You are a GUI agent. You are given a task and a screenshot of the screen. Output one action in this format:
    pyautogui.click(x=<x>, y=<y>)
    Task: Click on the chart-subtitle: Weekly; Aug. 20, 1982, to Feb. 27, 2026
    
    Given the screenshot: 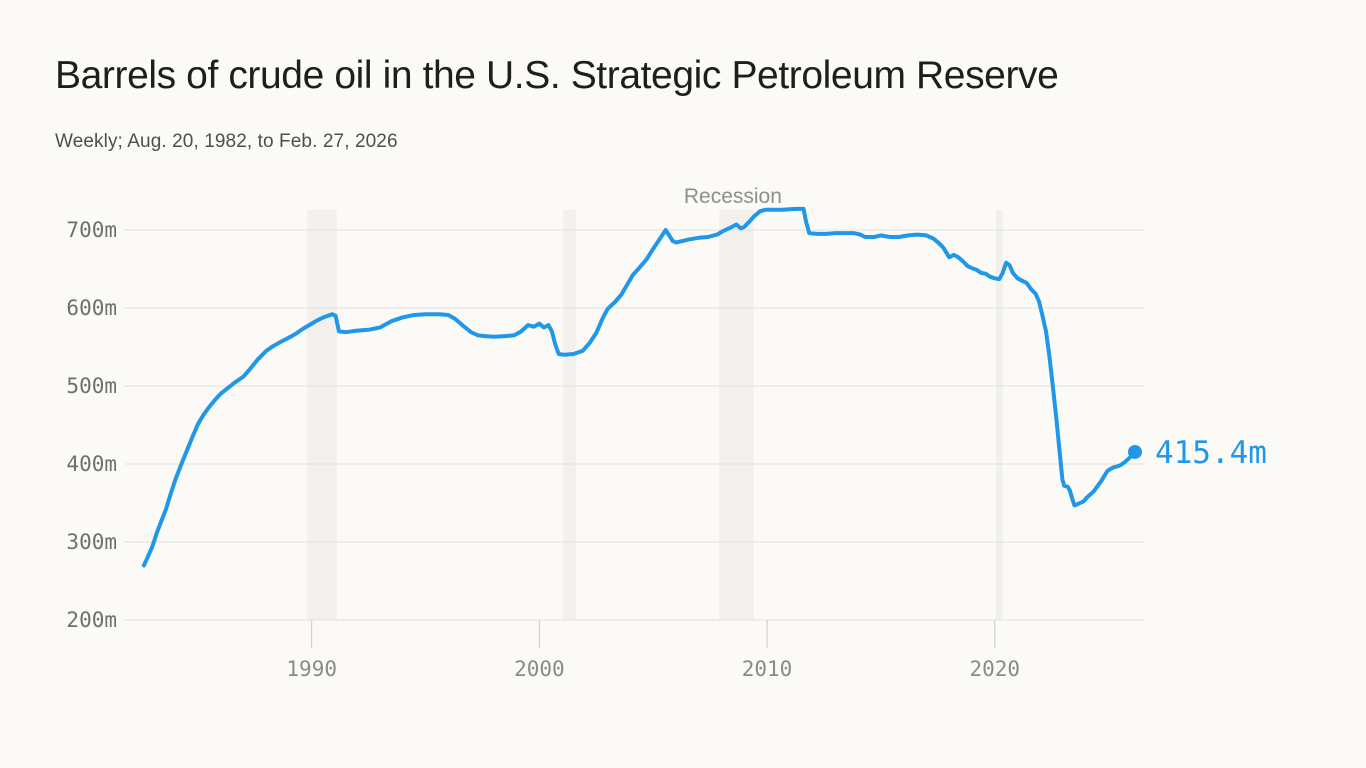 What is the action you would take?
    pyautogui.click(x=226, y=141)
    